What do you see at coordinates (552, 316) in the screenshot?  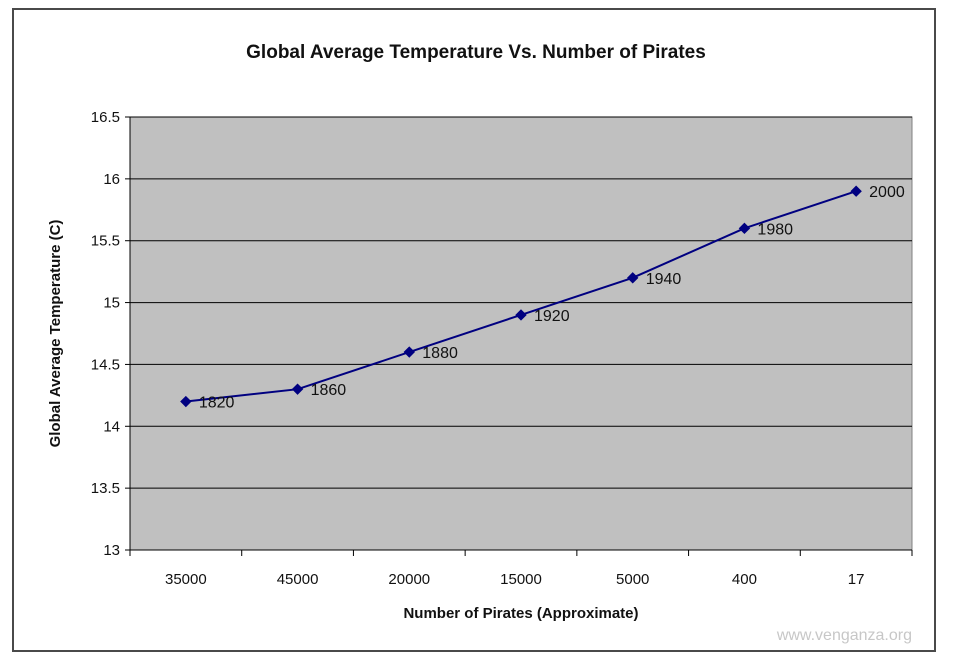 I see `data-point-label: 1920` at bounding box center [552, 316].